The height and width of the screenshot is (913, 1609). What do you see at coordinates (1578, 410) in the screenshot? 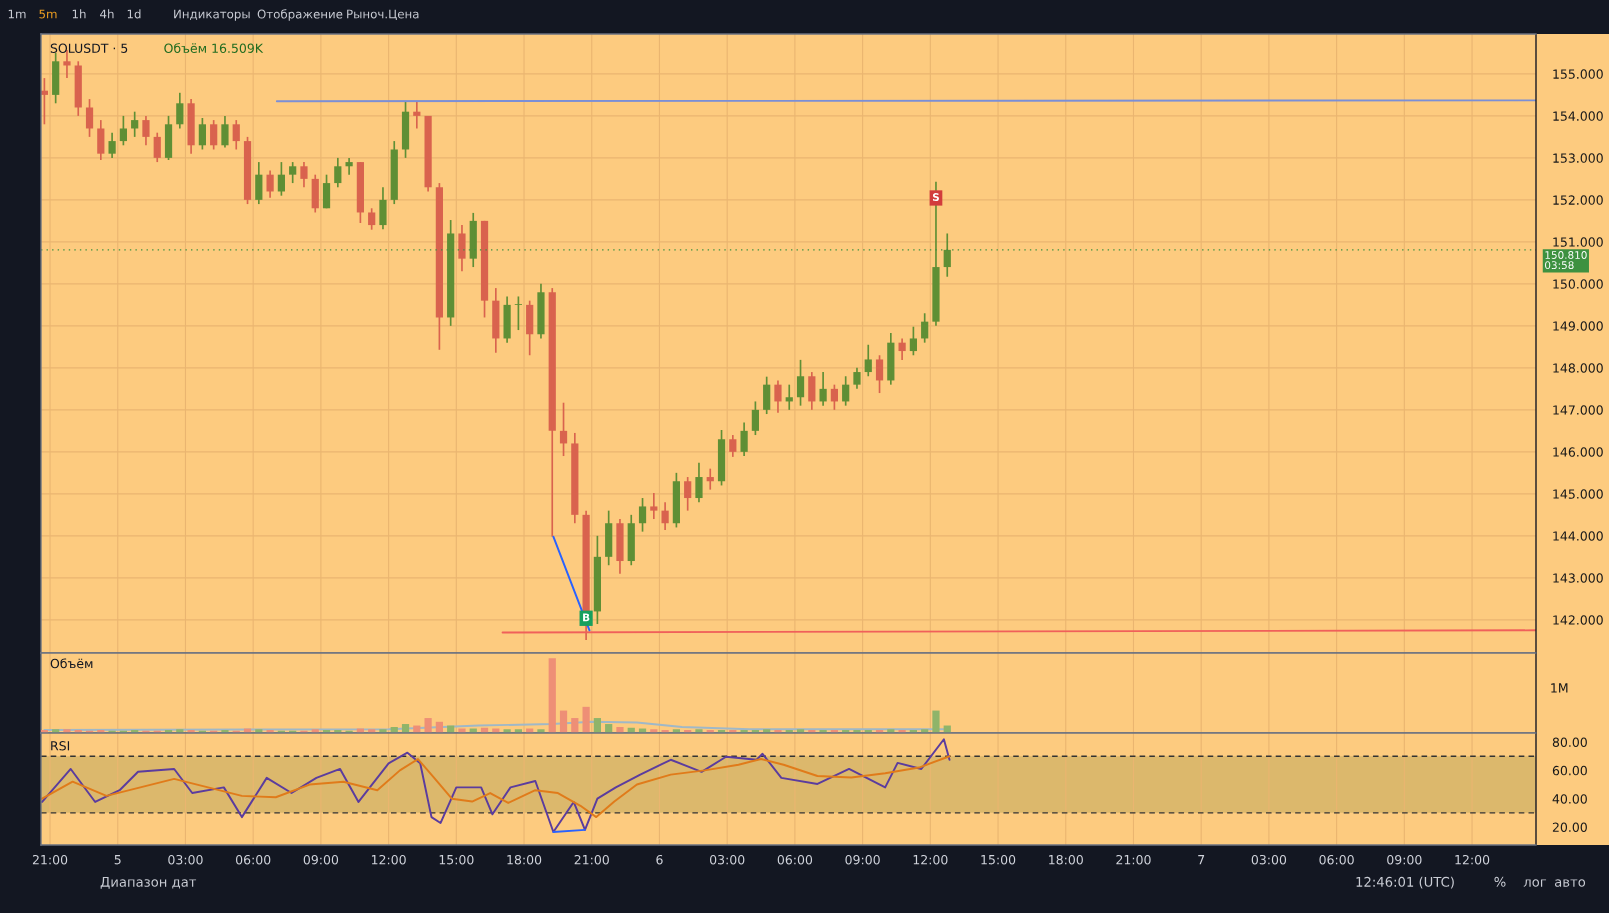
I see `y-tick-label: 147.000` at bounding box center [1578, 410].